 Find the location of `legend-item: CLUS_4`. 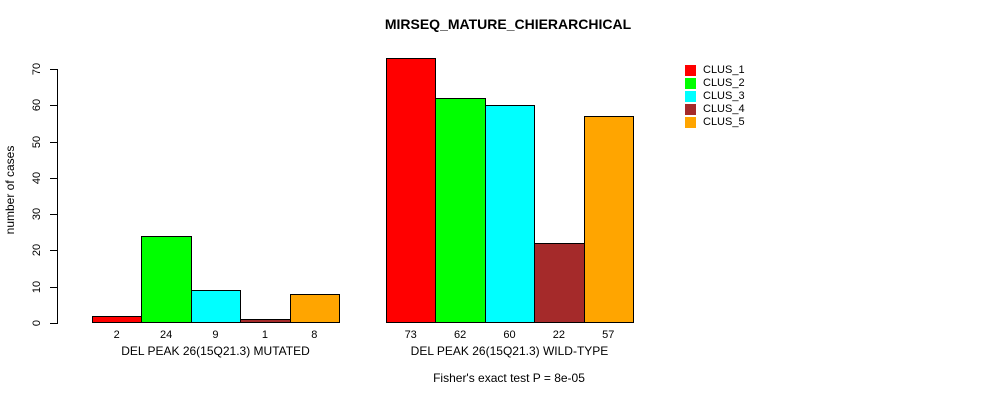

legend-item: CLUS_4 is located at coordinates (715, 109).